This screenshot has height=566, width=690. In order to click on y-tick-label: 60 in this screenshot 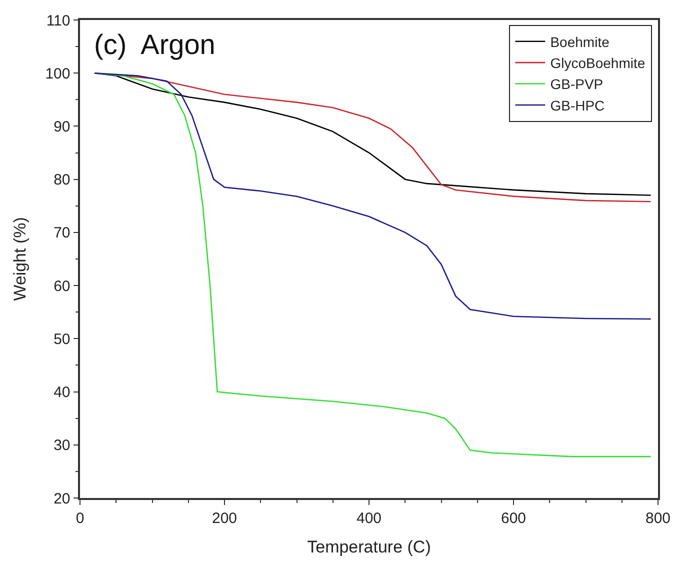, I will do `click(62, 286)`.